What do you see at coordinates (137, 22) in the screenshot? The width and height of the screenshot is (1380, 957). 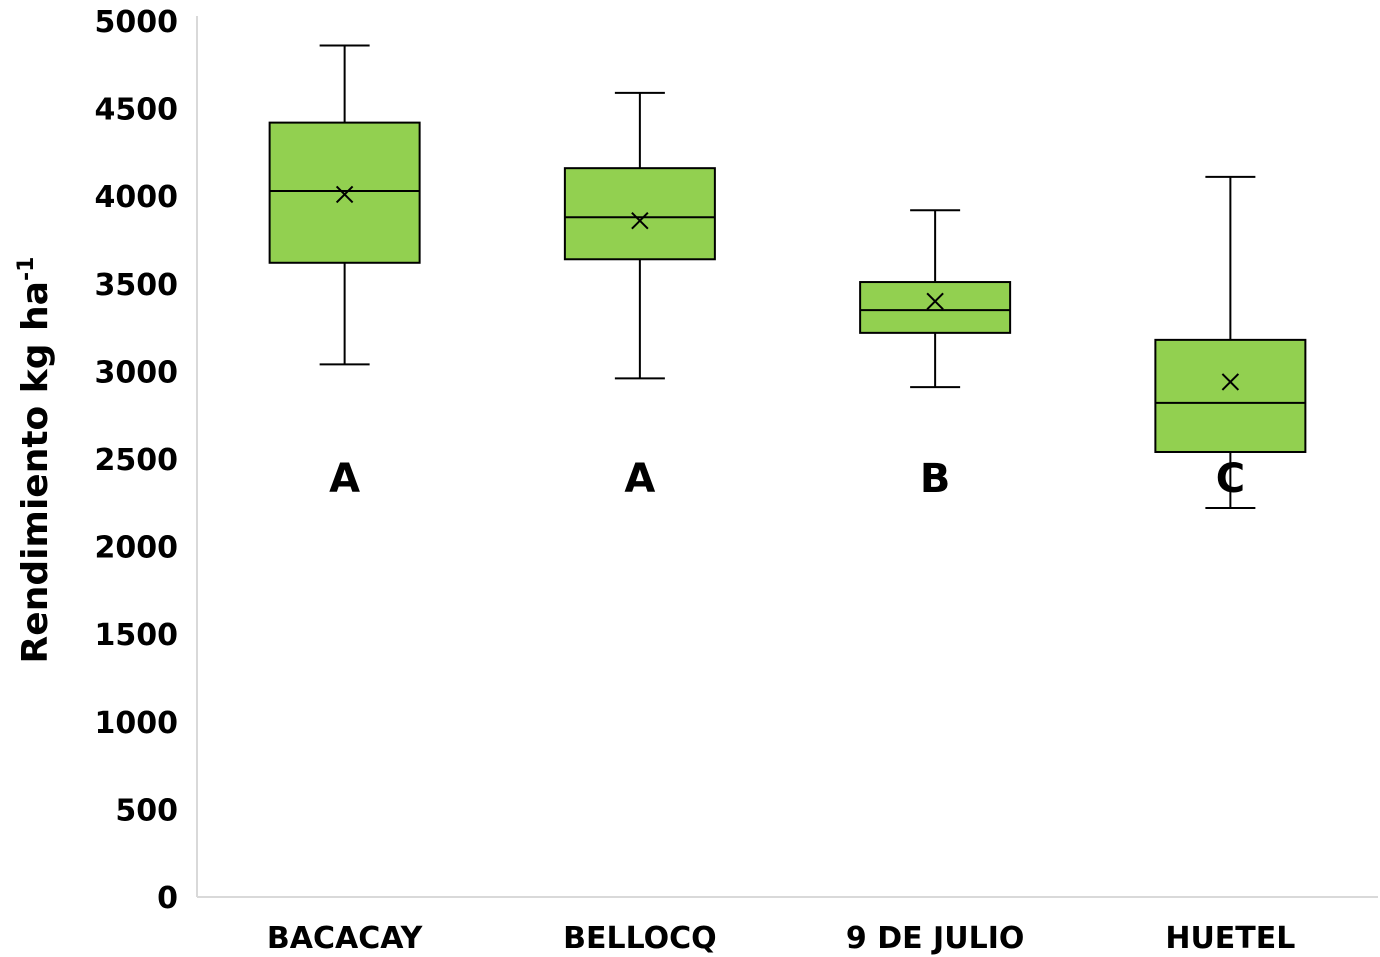 I see `y-tick-label: 5000` at bounding box center [137, 22].